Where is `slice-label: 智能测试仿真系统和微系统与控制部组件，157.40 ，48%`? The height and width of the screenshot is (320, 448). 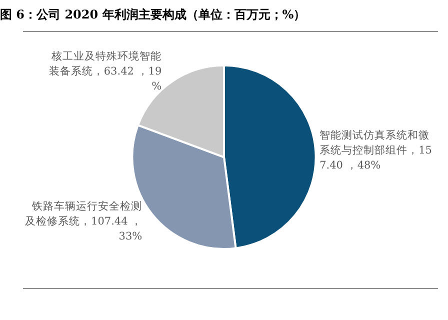
slice-label: 智能测试仿真系统和微系统与控制部组件，157.40 ，48% is located at coordinates (376, 150).